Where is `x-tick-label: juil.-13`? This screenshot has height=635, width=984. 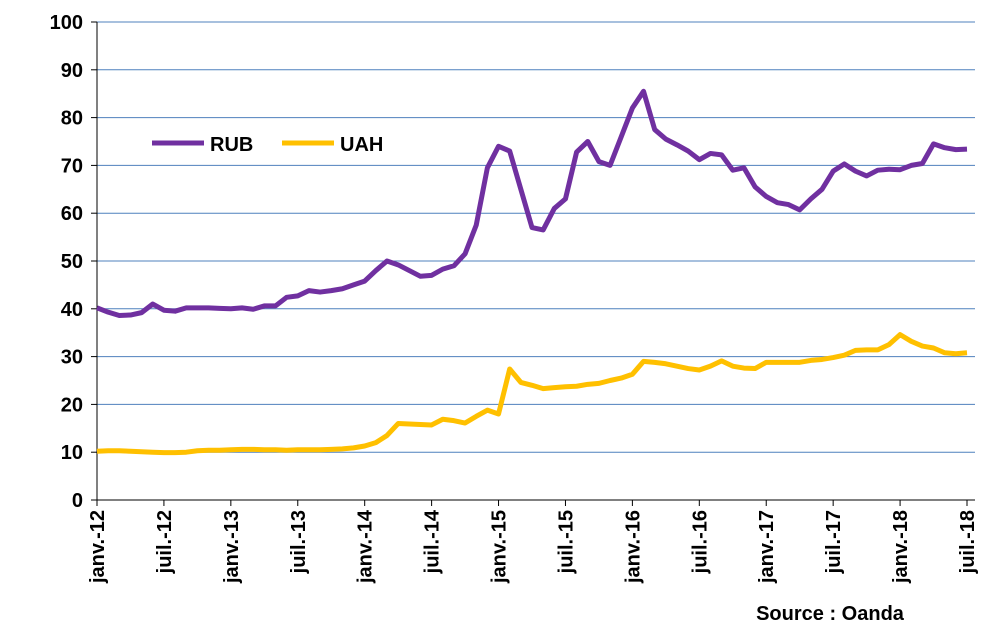
x-tick-label: juil.-13 is located at coordinates (299, 542).